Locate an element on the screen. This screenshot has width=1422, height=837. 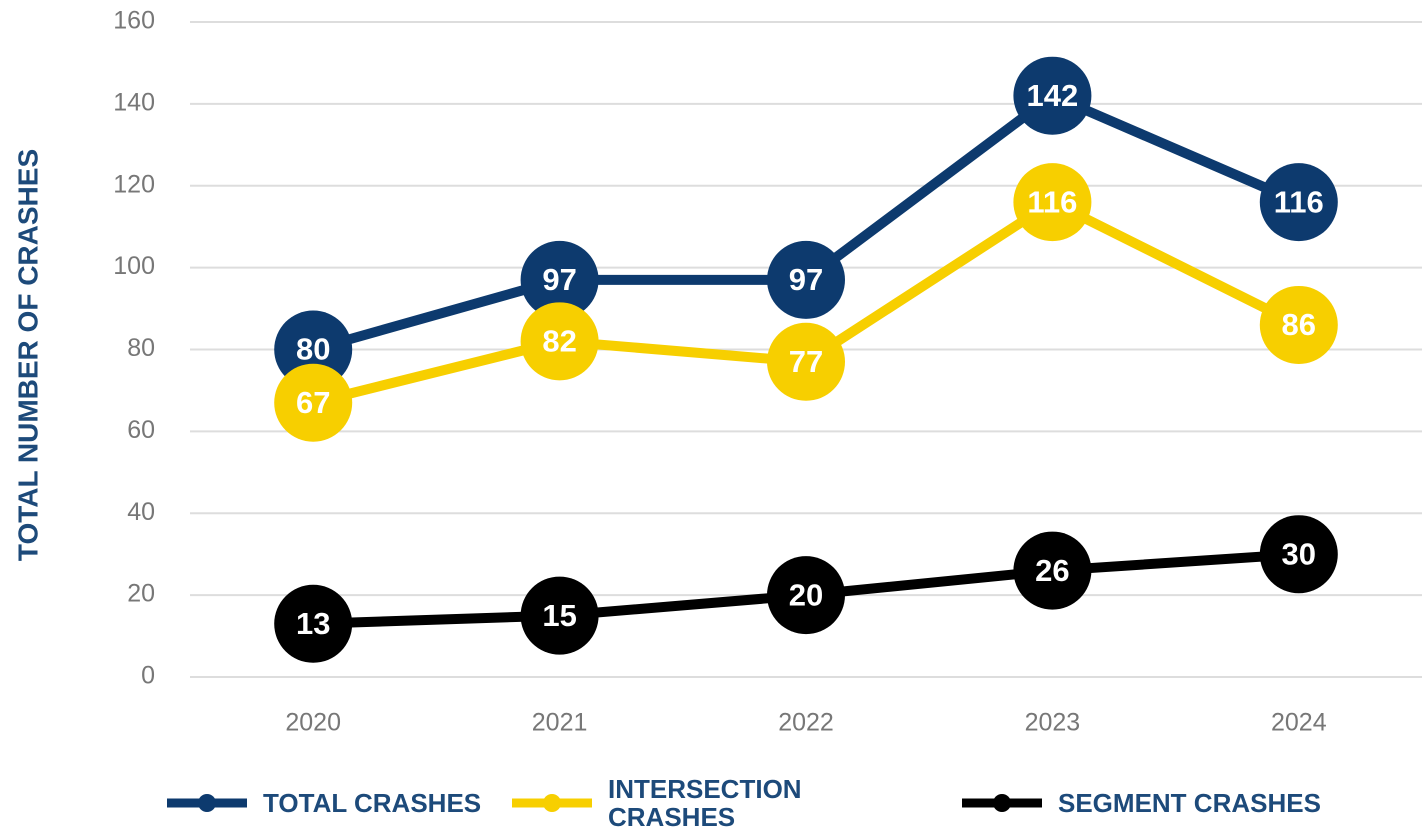
x-tick-label: 2021 is located at coordinates (560, 723).